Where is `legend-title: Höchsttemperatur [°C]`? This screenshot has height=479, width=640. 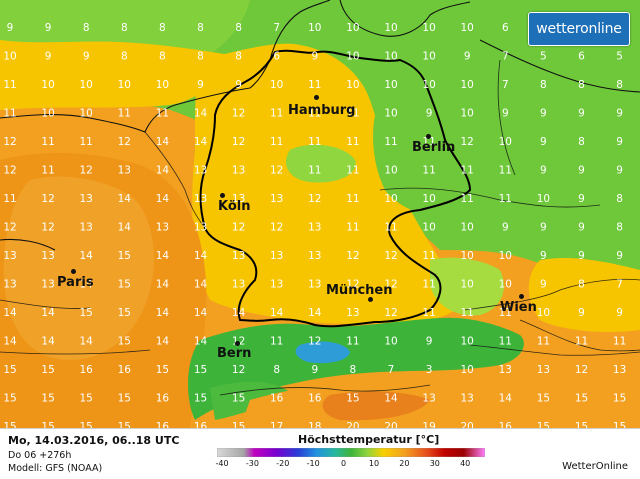
legend-title: Höchsttemperatur [°C] is located at coordinates (369, 439).